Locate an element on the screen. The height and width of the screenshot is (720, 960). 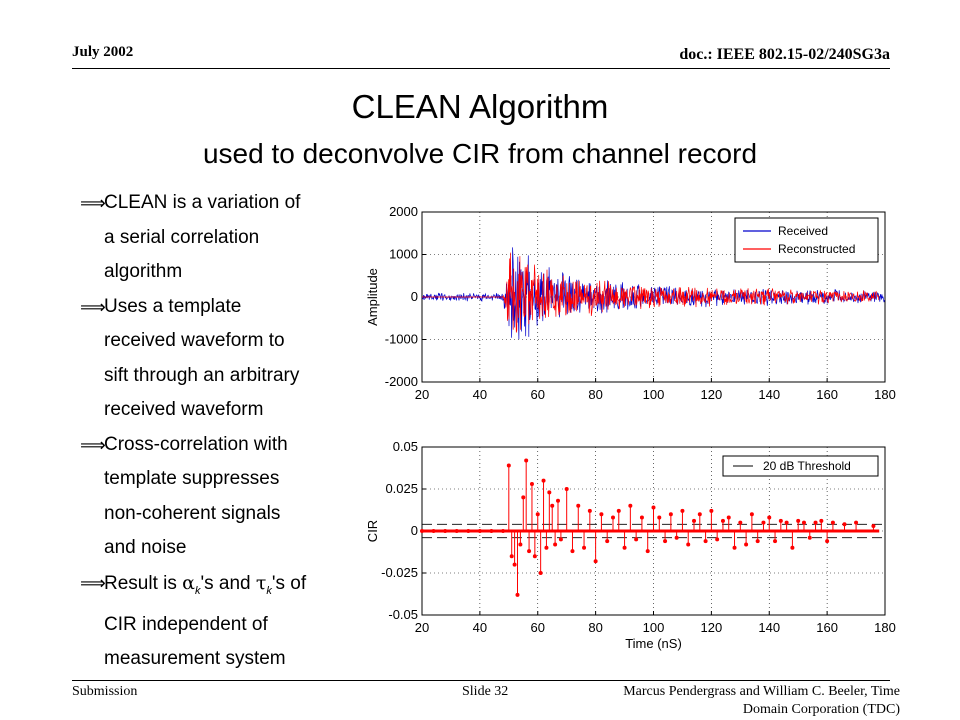
footer-author-line-2: Domain Corporation (TDC) is located at coordinates (821, 709).